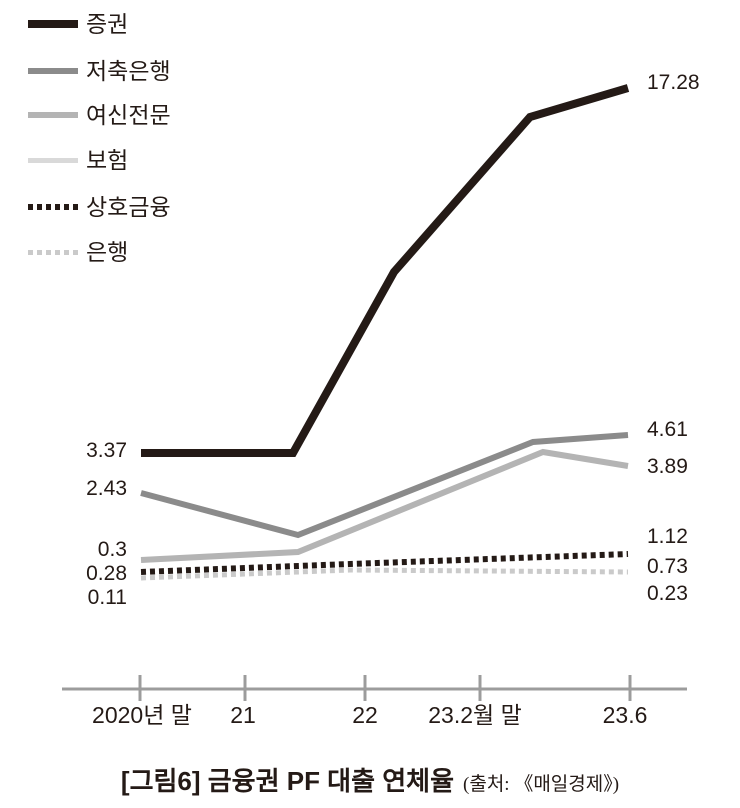 The width and height of the screenshot is (740, 808). I want to click on end-value-label: 17.28, so click(673, 82).